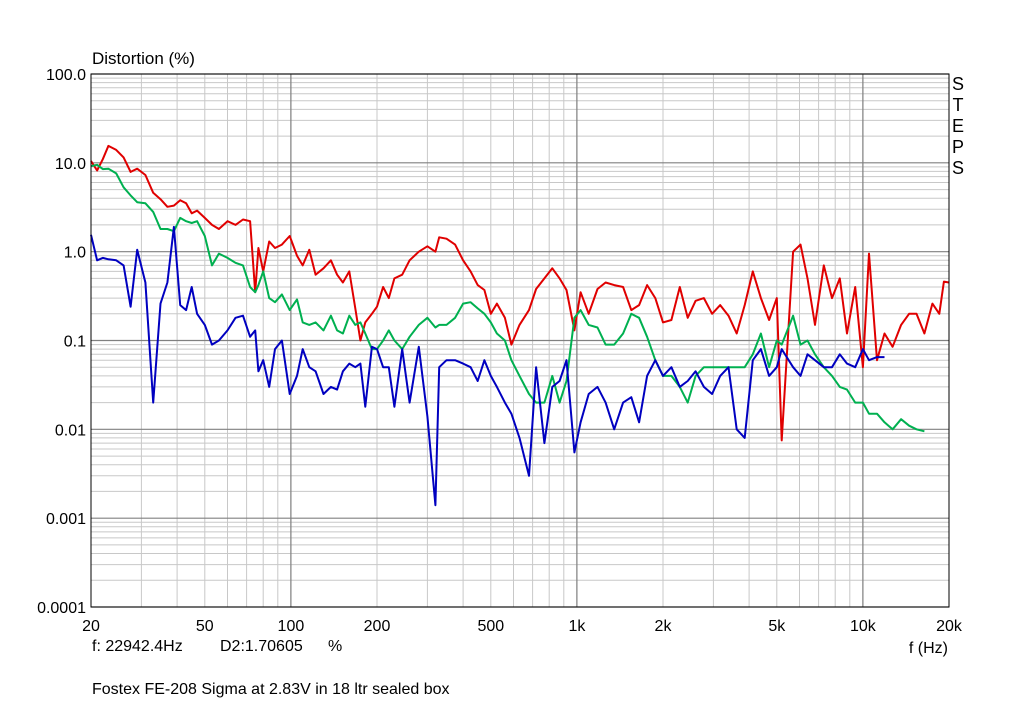 This screenshot has width=1024, height=705. Describe the element at coordinates (777, 626) in the screenshot. I see `x-tick-label: 5k` at that location.